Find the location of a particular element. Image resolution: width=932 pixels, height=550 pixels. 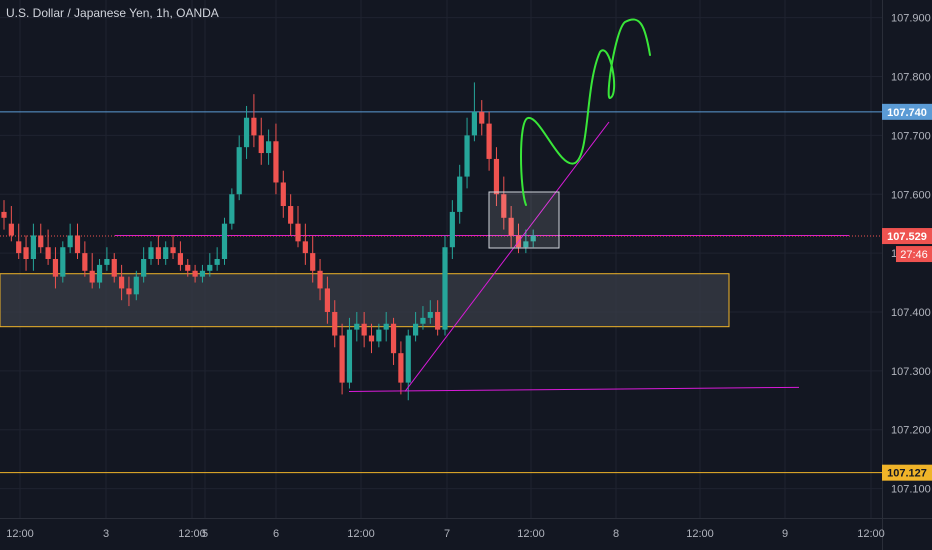

time-axis: 12:00 3 12:005 6 12:00 7 12:00 8 12:00 9 12:00 is located at coordinates (466, 529).